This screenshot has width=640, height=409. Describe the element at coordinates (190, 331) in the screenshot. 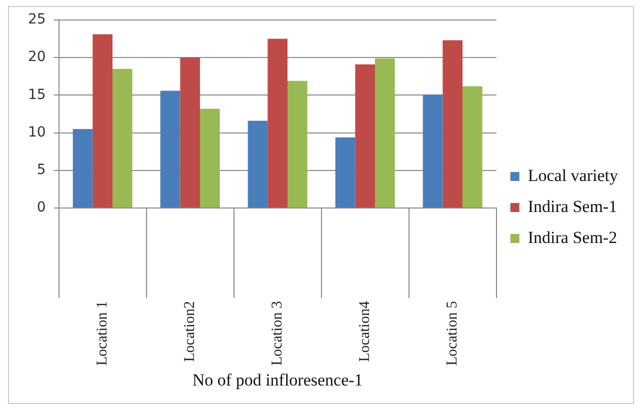

I see `x-tick-label: Location2` at that location.